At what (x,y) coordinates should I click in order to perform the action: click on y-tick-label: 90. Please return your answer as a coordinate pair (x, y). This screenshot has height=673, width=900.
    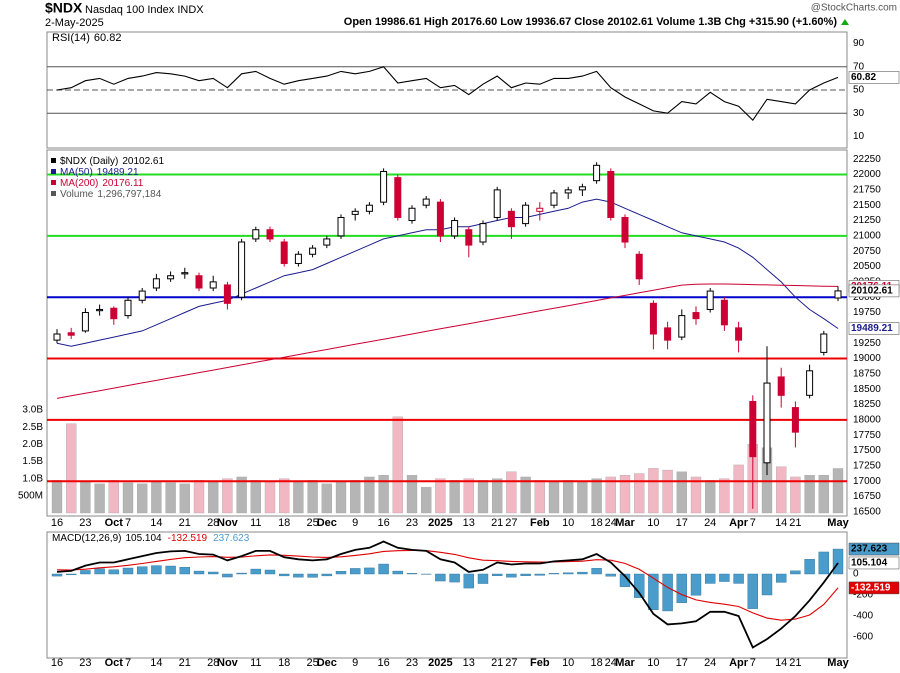
    Looking at the image, I should click on (859, 43).